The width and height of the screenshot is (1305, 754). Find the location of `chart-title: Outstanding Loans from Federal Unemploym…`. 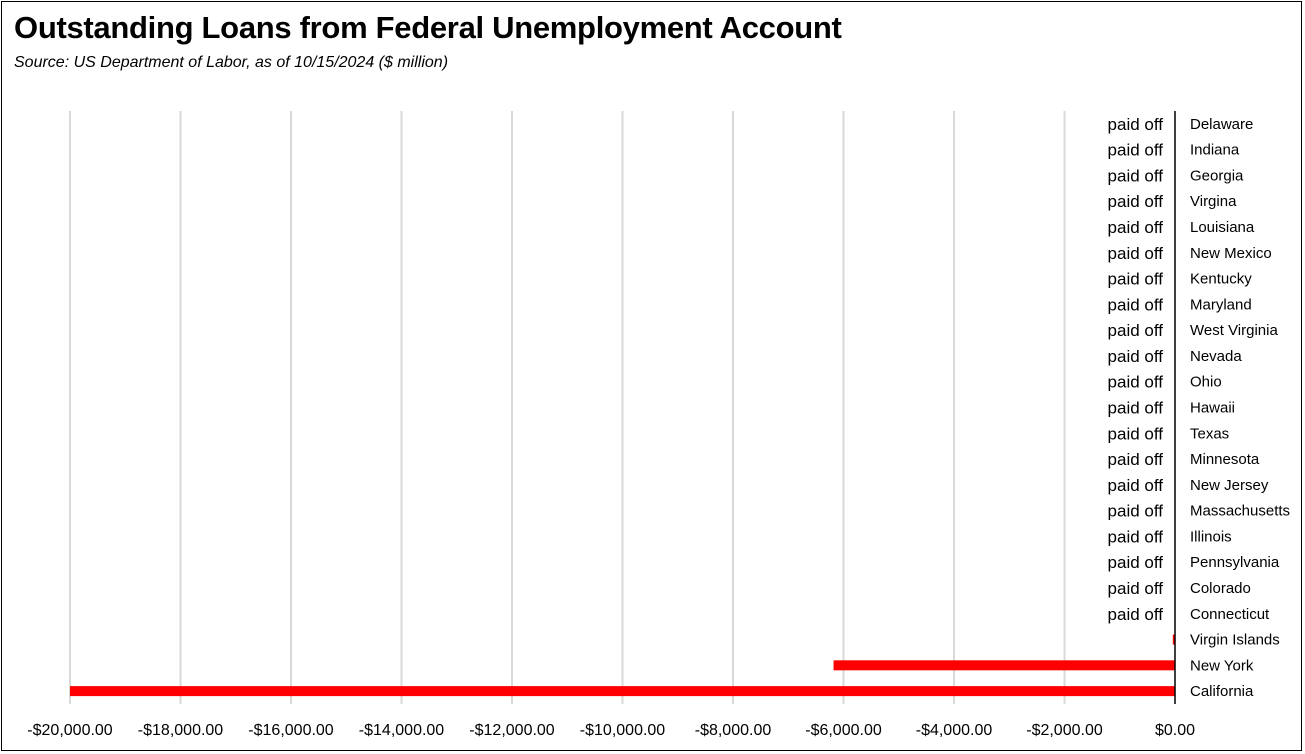

chart-title: Outstanding Loans from Federal Unemploym… is located at coordinates (428, 27).